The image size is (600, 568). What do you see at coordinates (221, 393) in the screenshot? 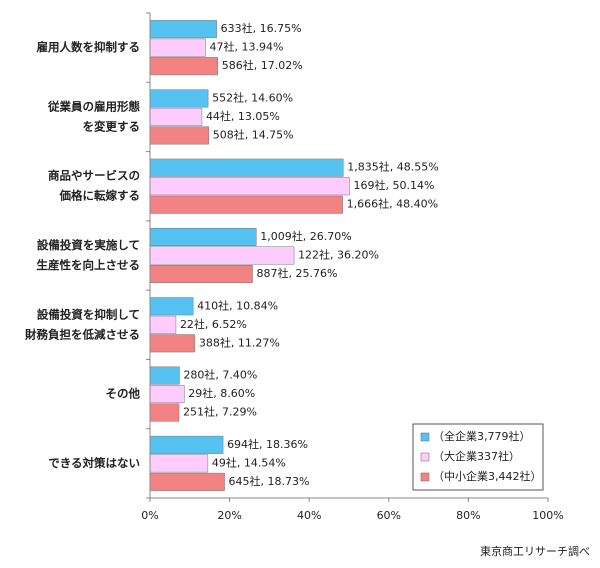
I see `data-label: 29社, 8.60%` at bounding box center [221, 393].